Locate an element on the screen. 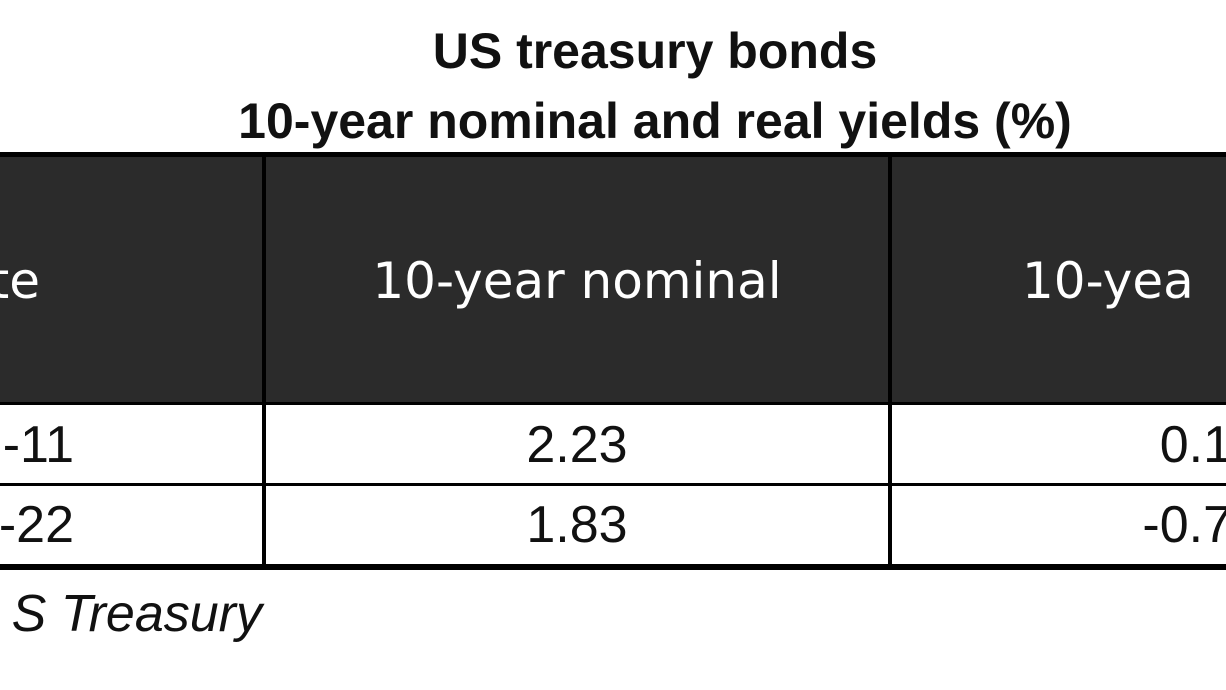  header-cell: 10-year nominal is located at coordinates (577, 281).